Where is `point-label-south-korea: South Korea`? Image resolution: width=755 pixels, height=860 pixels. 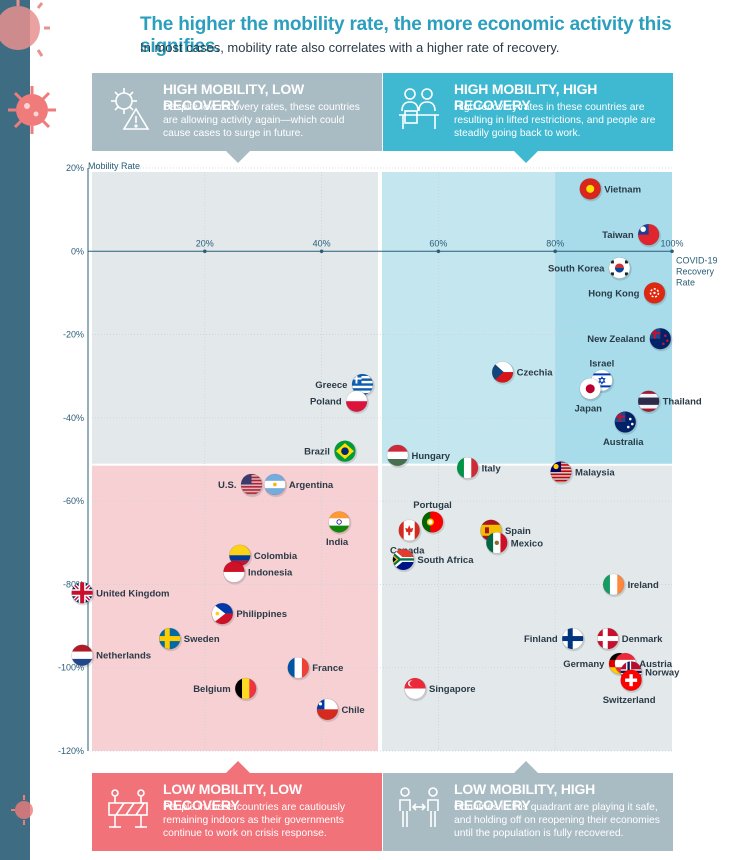 point-label-south-korea: South Korea is located at coordinates (576, 268).